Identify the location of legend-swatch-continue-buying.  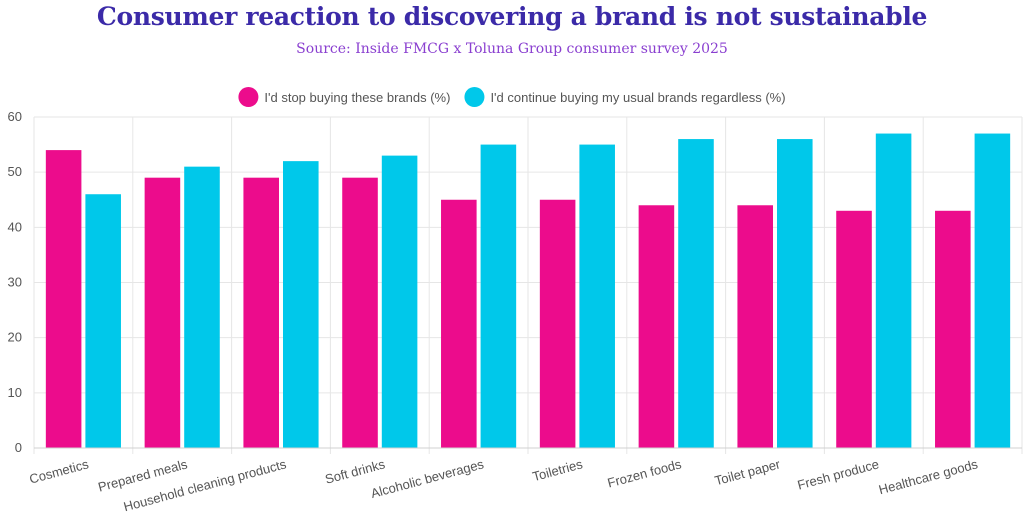
(474, 97).